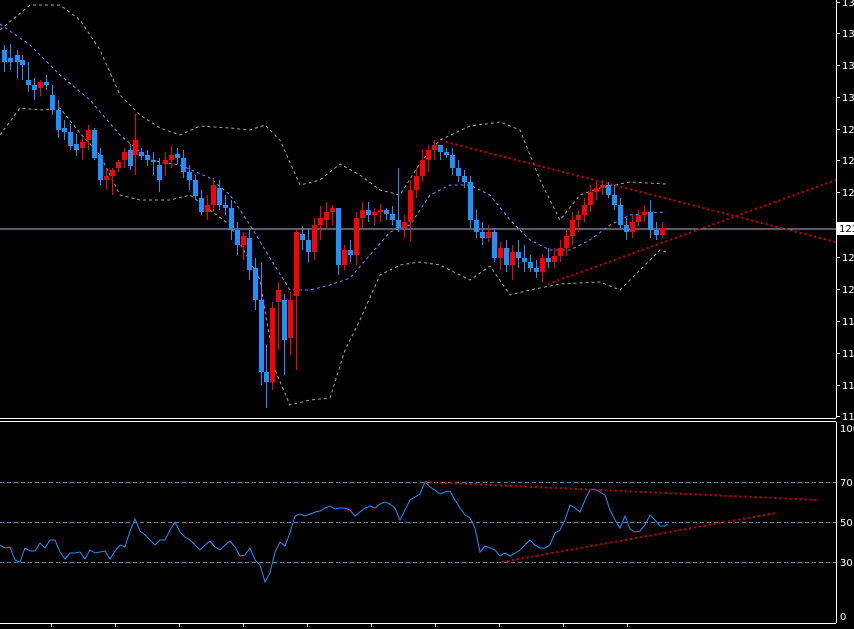 This screenshot has width=854, height=629. I want to click on price-trendlines, so click(641, 213).